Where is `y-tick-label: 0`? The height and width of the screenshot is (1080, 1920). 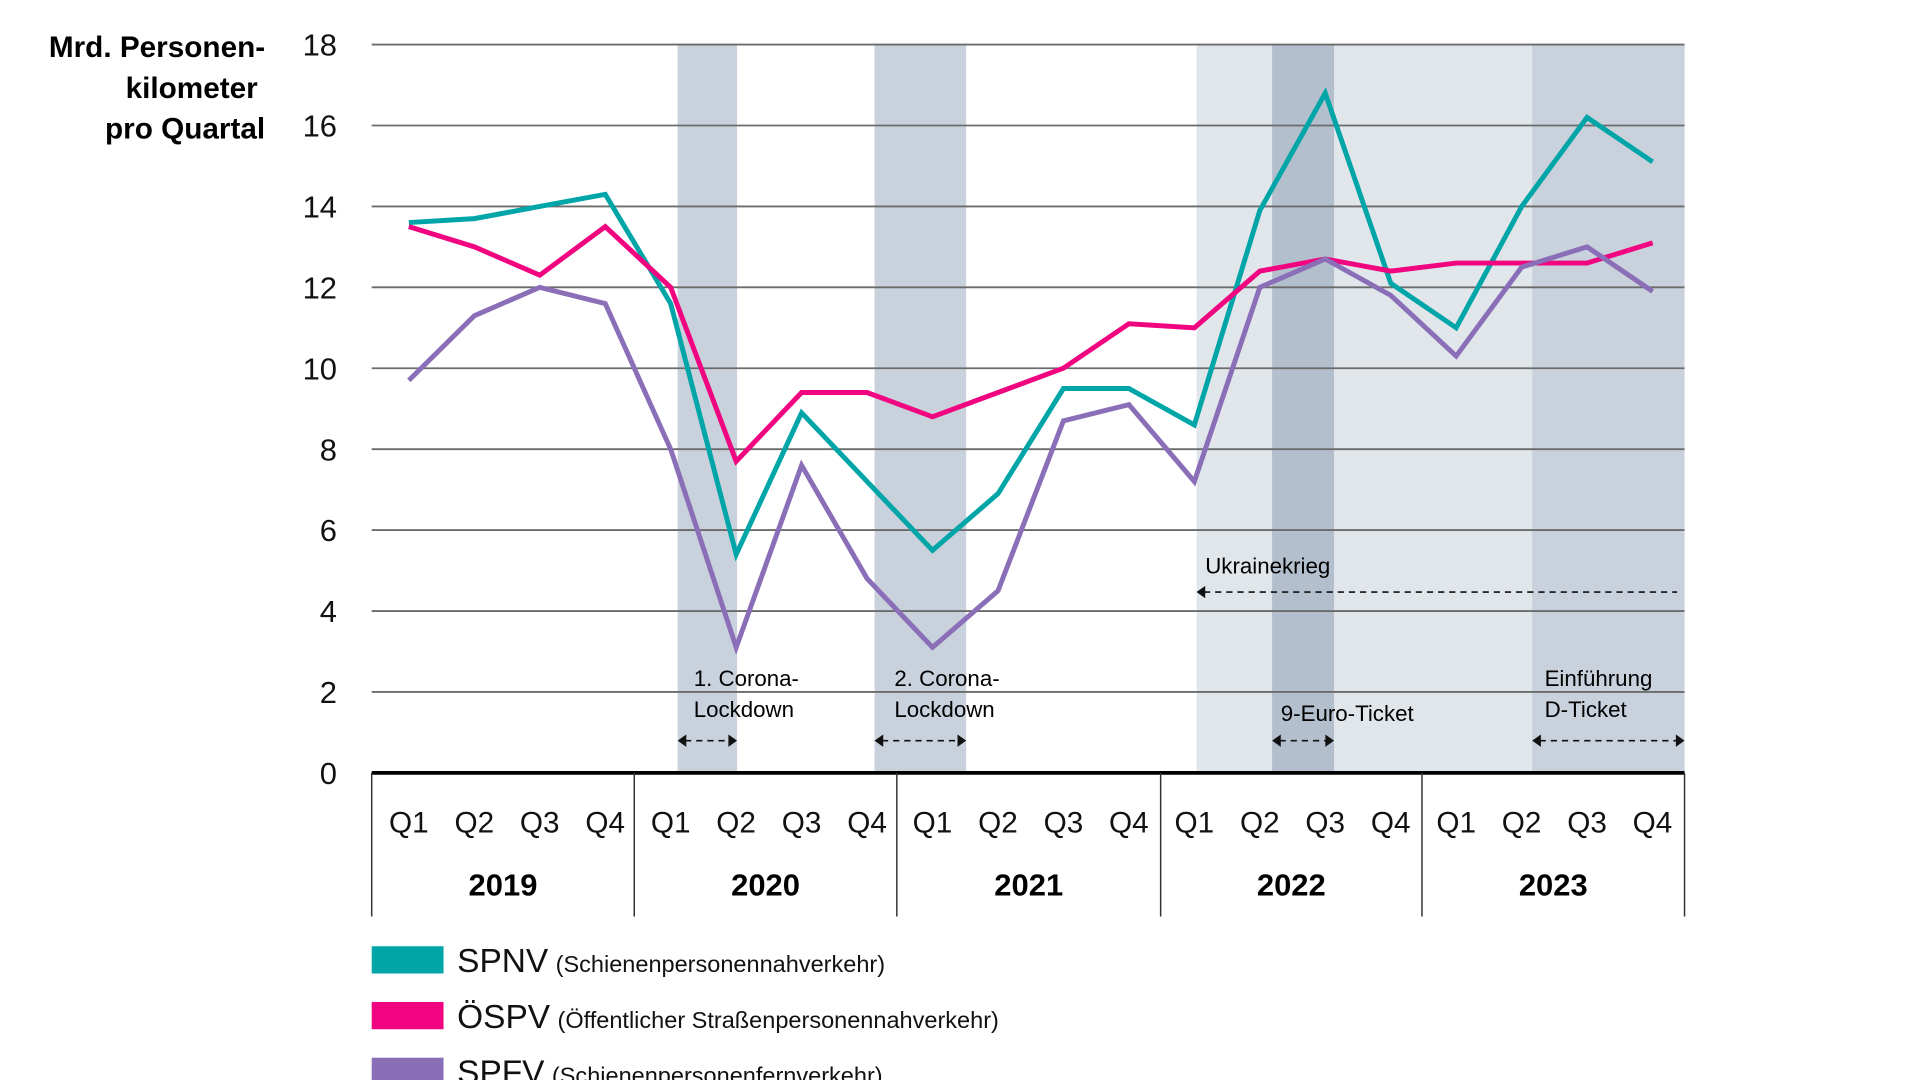 y-tick-label: 0 is located at coordinates (328, 773).